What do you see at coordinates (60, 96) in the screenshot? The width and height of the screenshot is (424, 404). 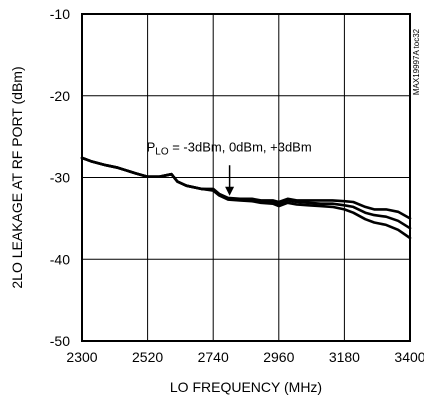 I see `y-tick-label: -20` at bounding box center [60, 96].